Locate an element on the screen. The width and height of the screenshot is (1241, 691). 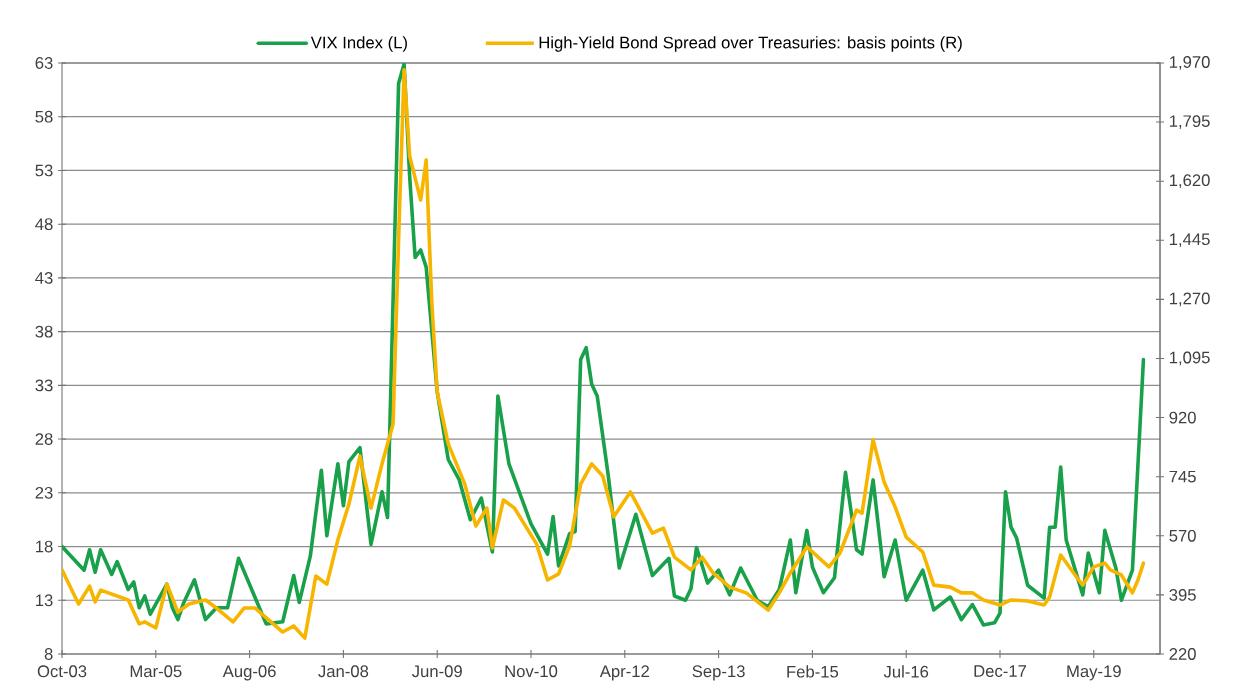
y2-tick-label: 220 is located at coordinates (1182, 654).